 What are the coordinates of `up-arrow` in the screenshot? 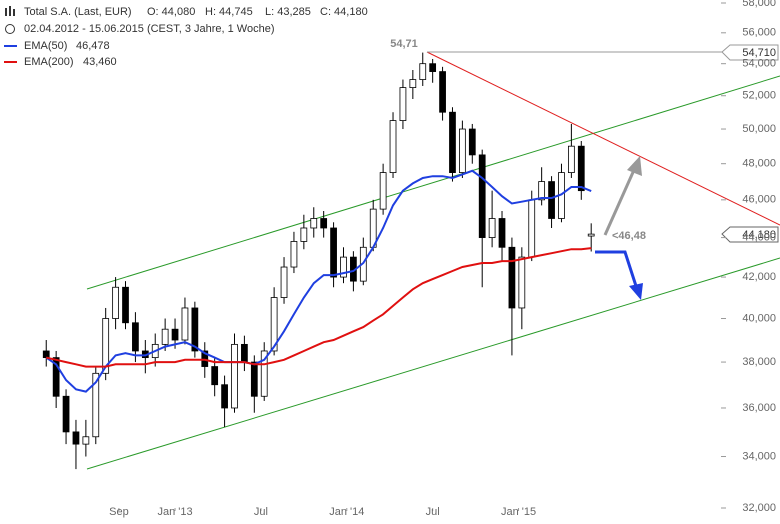 It's located at (619, 202).